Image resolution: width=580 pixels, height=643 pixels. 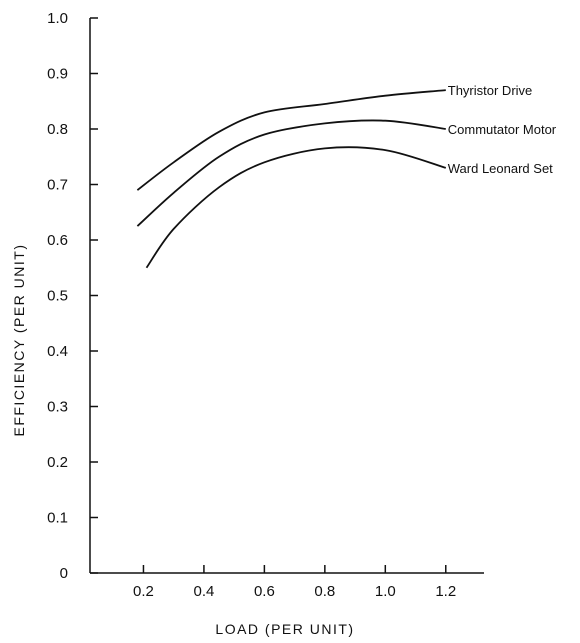 What do you see at coordinates (57, 462) in the screenshot?
I see `y-tick-label: 0.2` at bounding box center [57, 462].